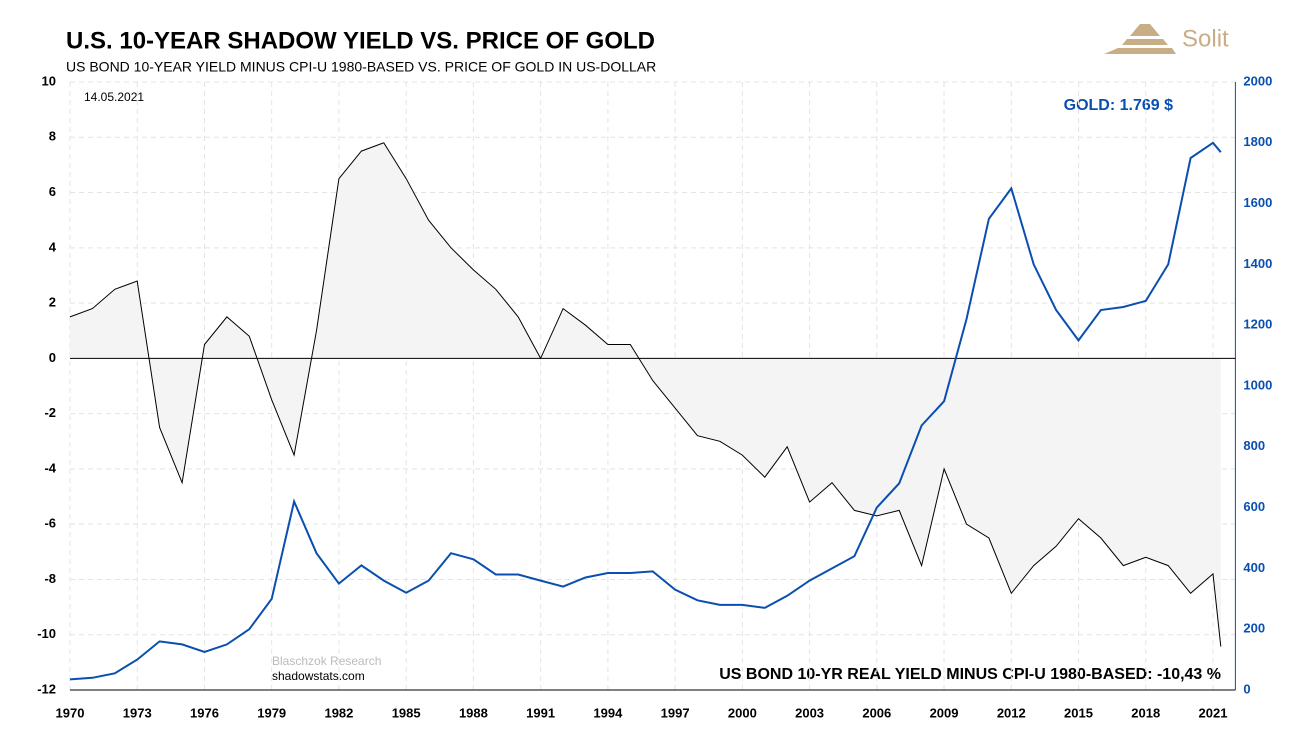 Image resolution: width=1307 pixels, height=735 pixels. Describe the element at coordinates (50, 578) in the screenshot. I see `y-tick-label: -8` at that location.